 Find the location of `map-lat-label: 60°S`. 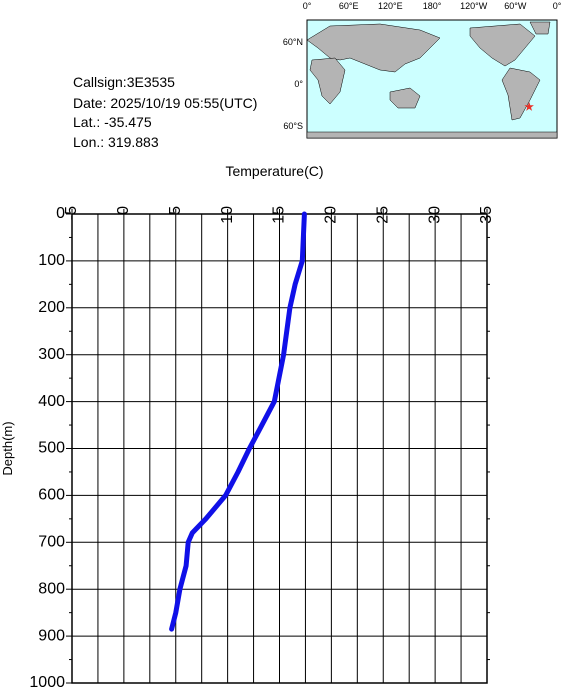

map-lat-label: 60°S is located at coordinates (293, 126).